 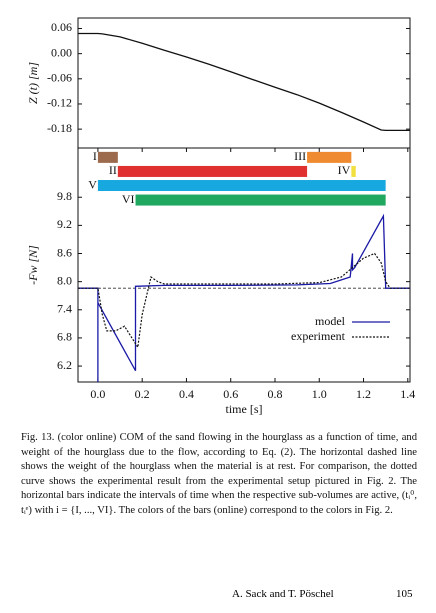 I want to click on x-axis-label: time [s], so click(x=244, y=409).